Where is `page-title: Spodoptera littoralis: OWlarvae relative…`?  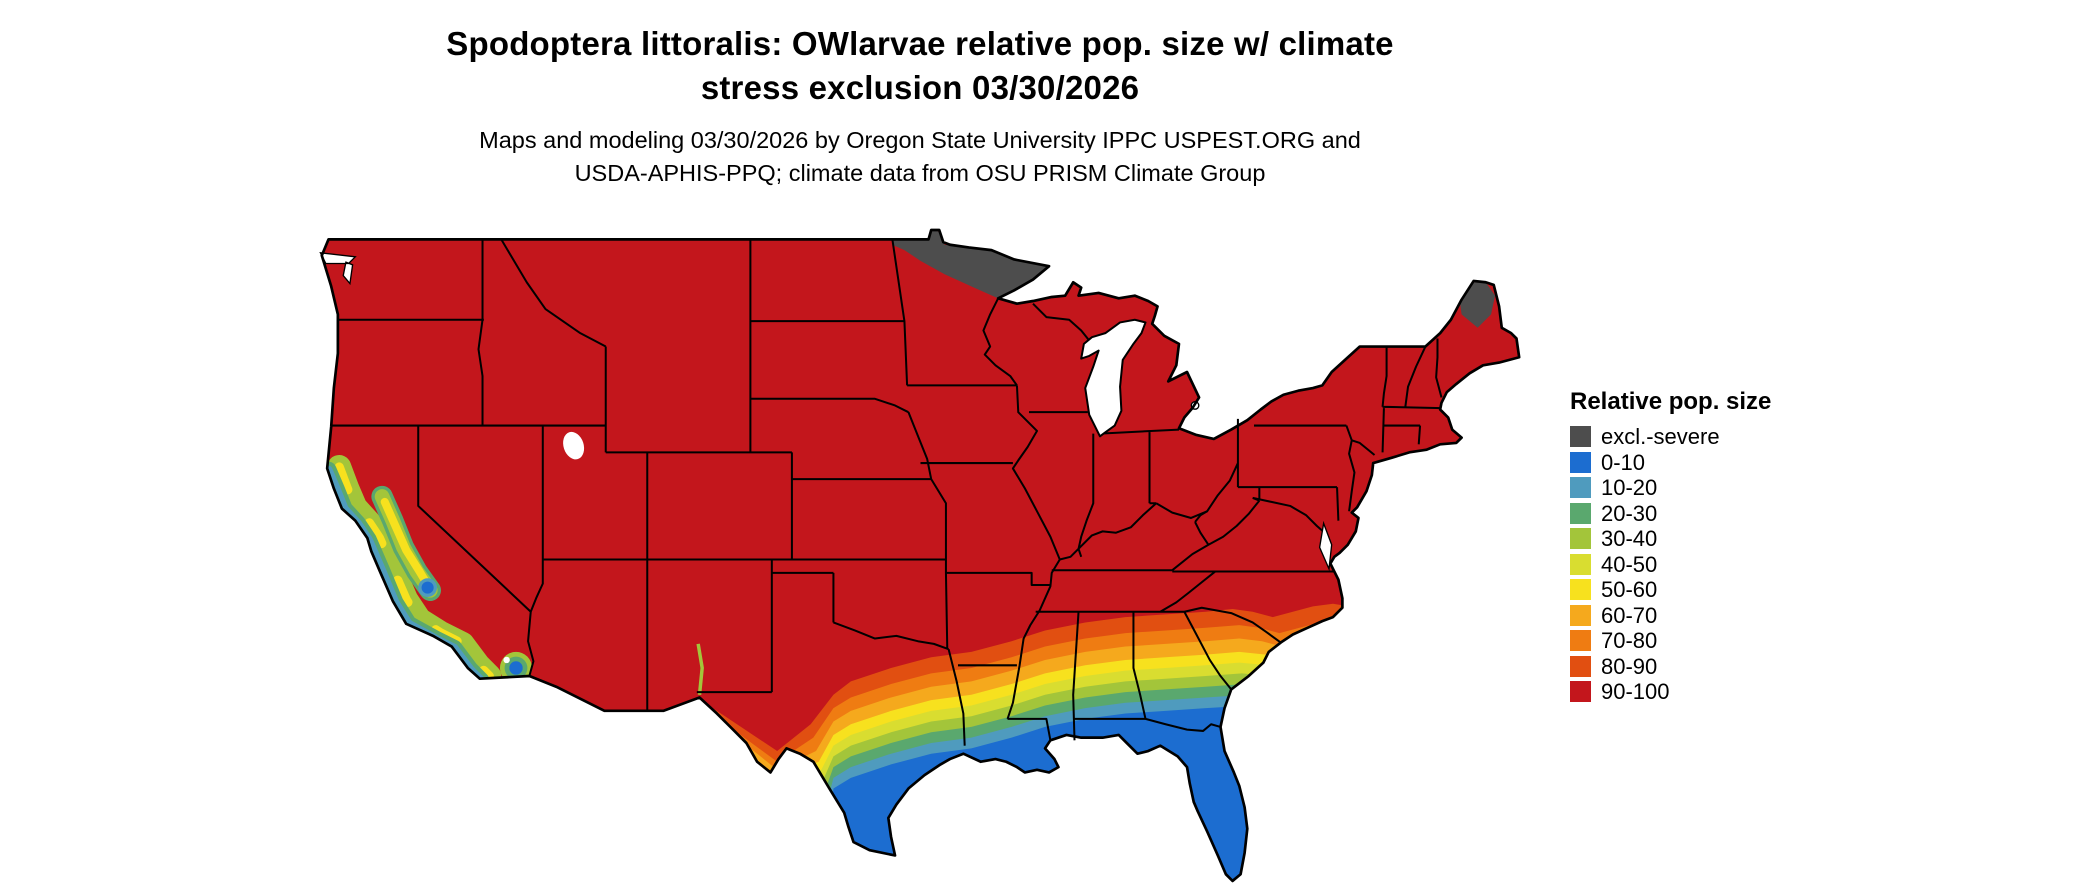
page-title: Spodoptera littoralis: OWlarvae relative… is located at coordinates (920, 65).